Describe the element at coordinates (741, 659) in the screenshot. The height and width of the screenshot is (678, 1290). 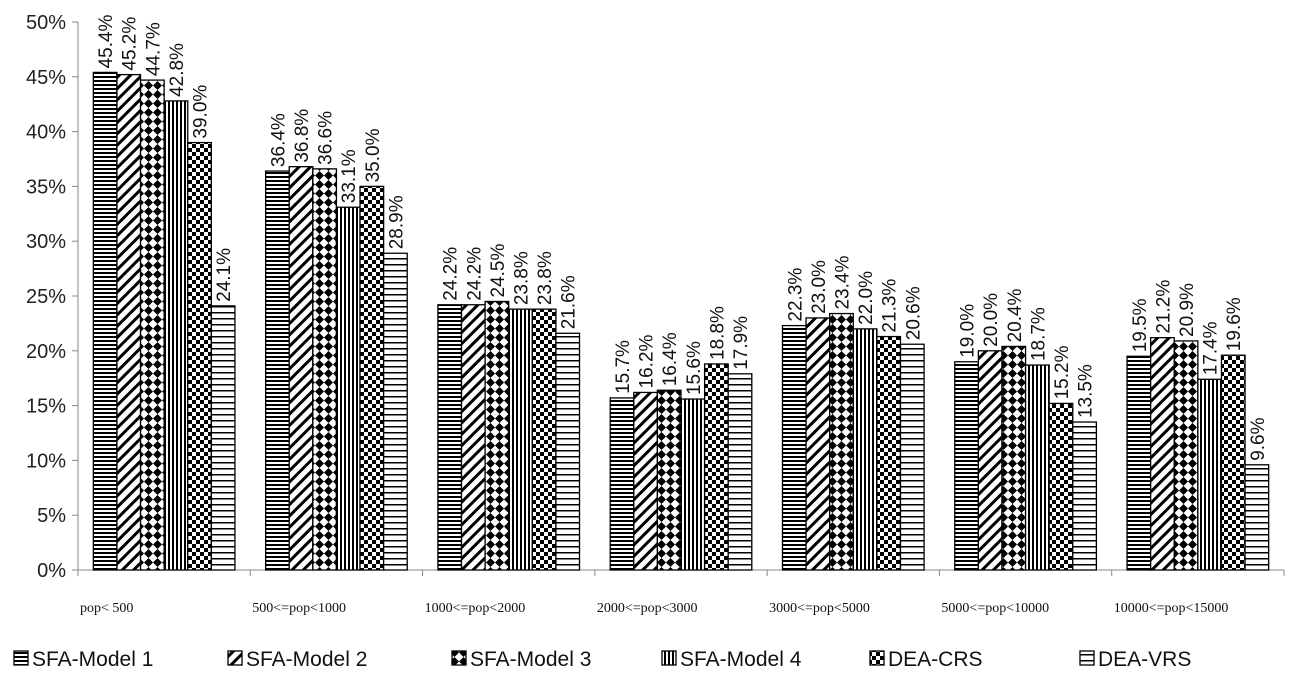
I see `legend-label: SFA-Model 4` at that location.